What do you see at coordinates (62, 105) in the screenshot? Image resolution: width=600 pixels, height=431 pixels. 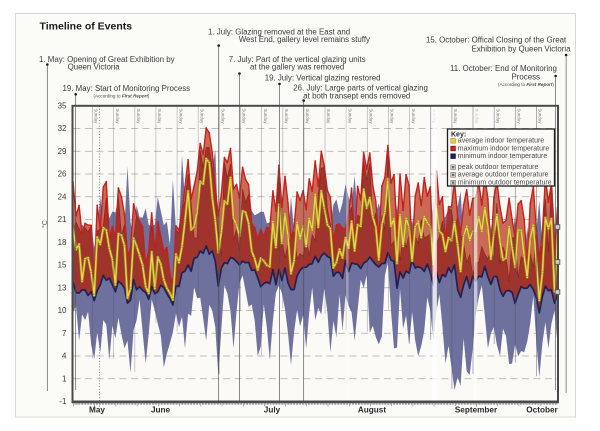 I see `svg-text: 35` at bounding box center [62, 105].